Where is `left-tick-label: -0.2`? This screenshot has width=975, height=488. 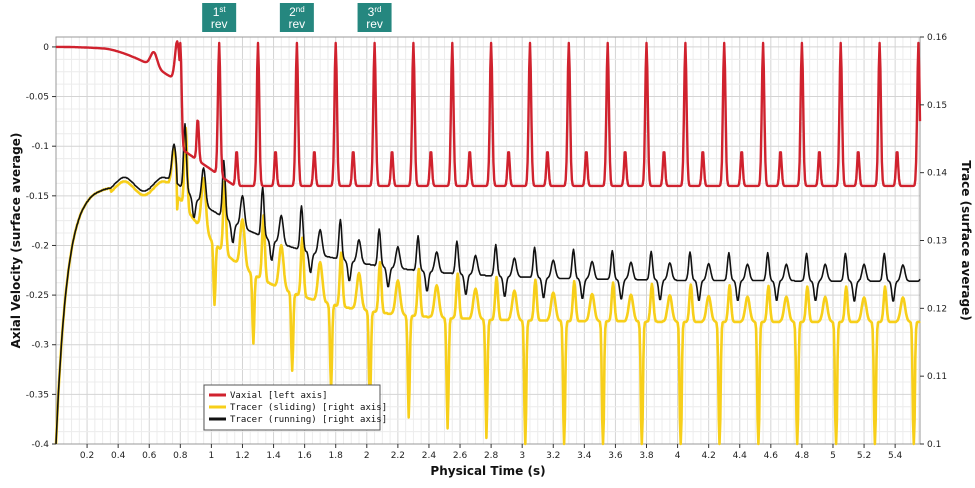
left-tick-label: -0.2 is located at coordinates (40, 246).